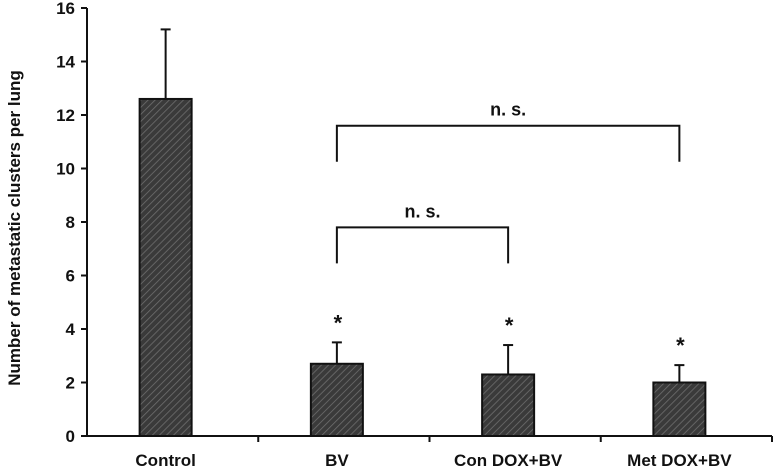 Image resolution: width=774 pixels, height=469 pixels. I want to click on x-category-label: BV, so click(337, 460).